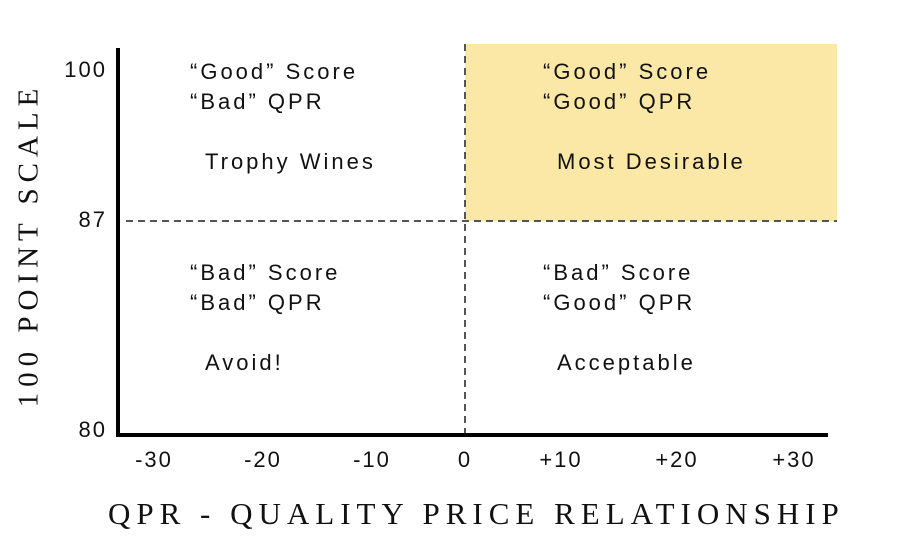 This screenshot has width=900, height=544. Describe the element at coordinates (263, 459) in the screenshot. I see `x-tick-minus-20: -20` at that location.